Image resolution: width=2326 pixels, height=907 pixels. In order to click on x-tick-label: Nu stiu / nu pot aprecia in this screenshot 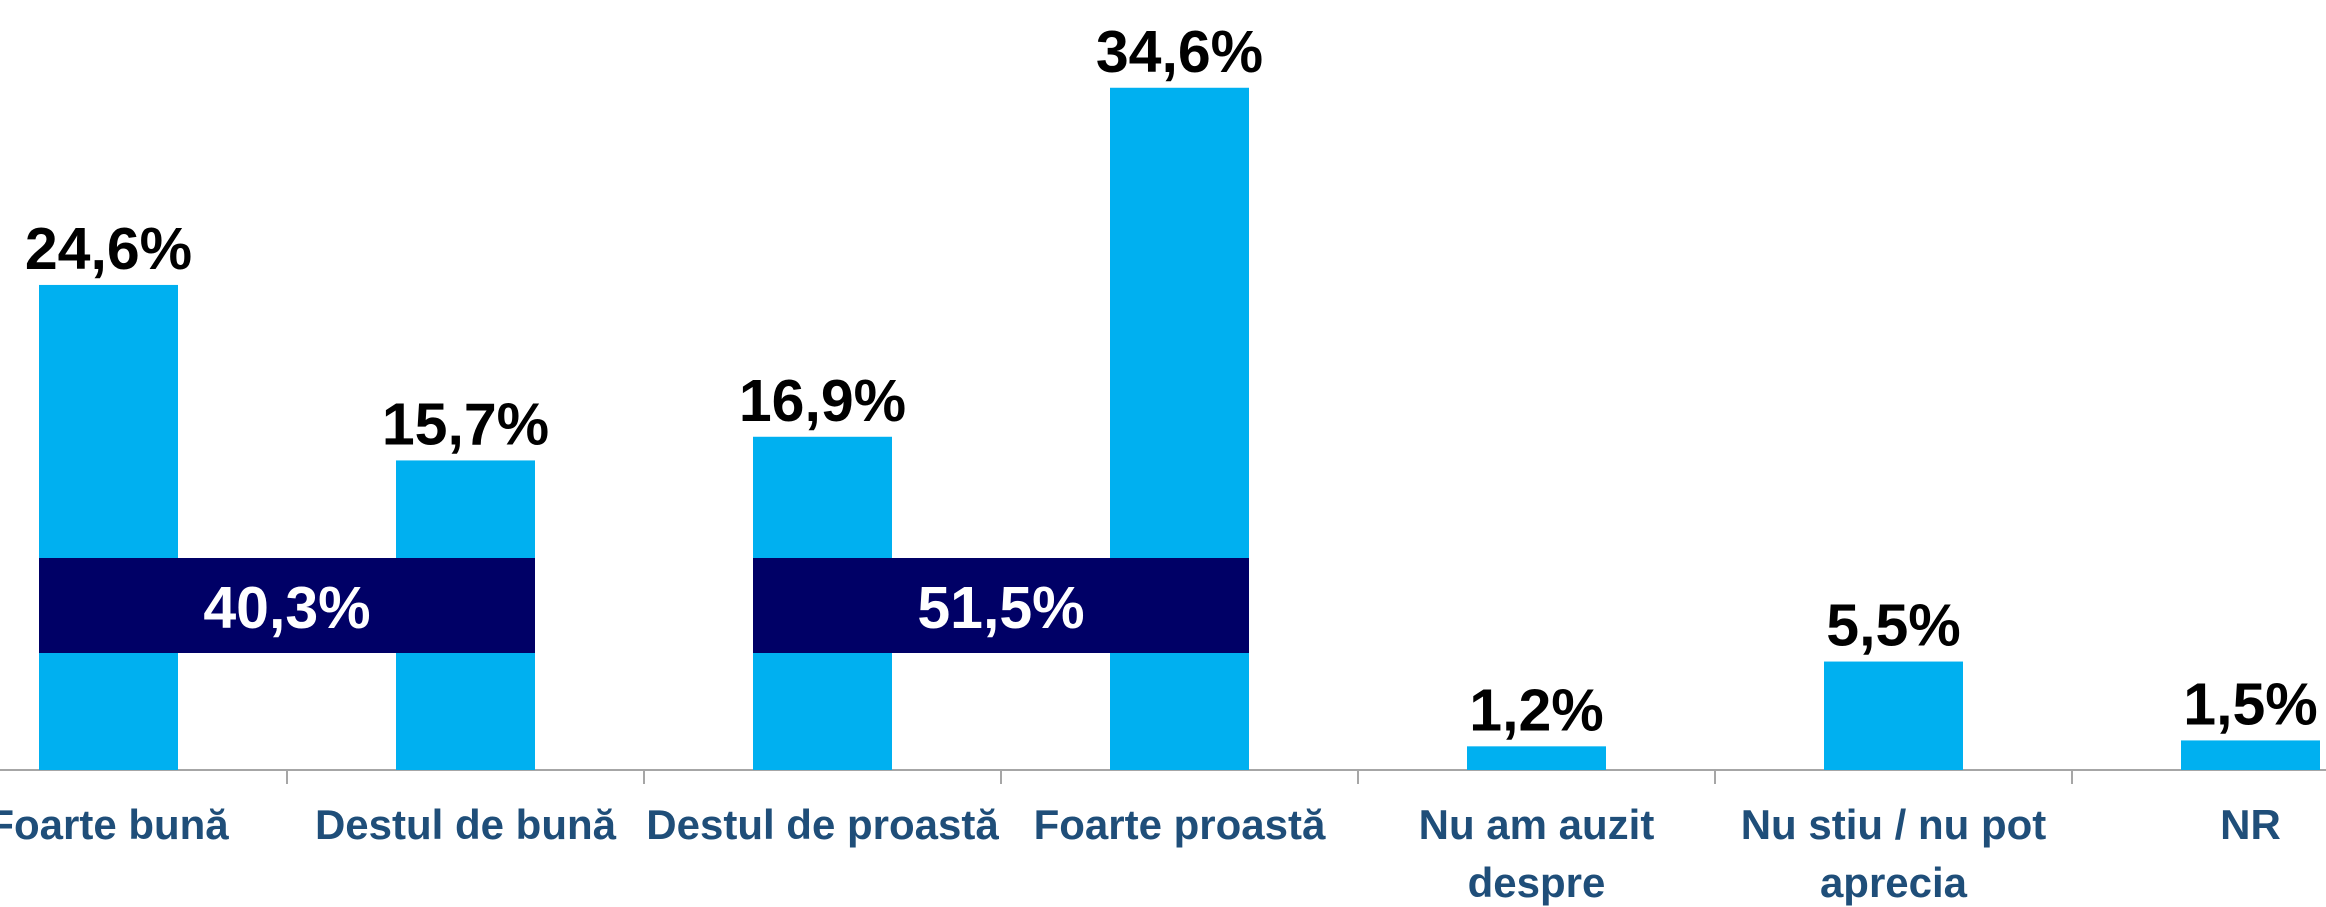, I will do `click(1893, 853)`.